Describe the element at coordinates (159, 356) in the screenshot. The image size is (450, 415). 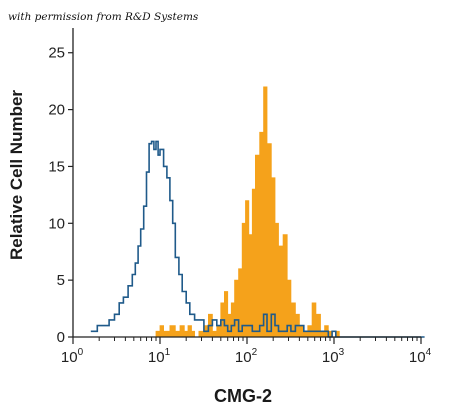
I see `x-tick-label: 10¹` at that location.